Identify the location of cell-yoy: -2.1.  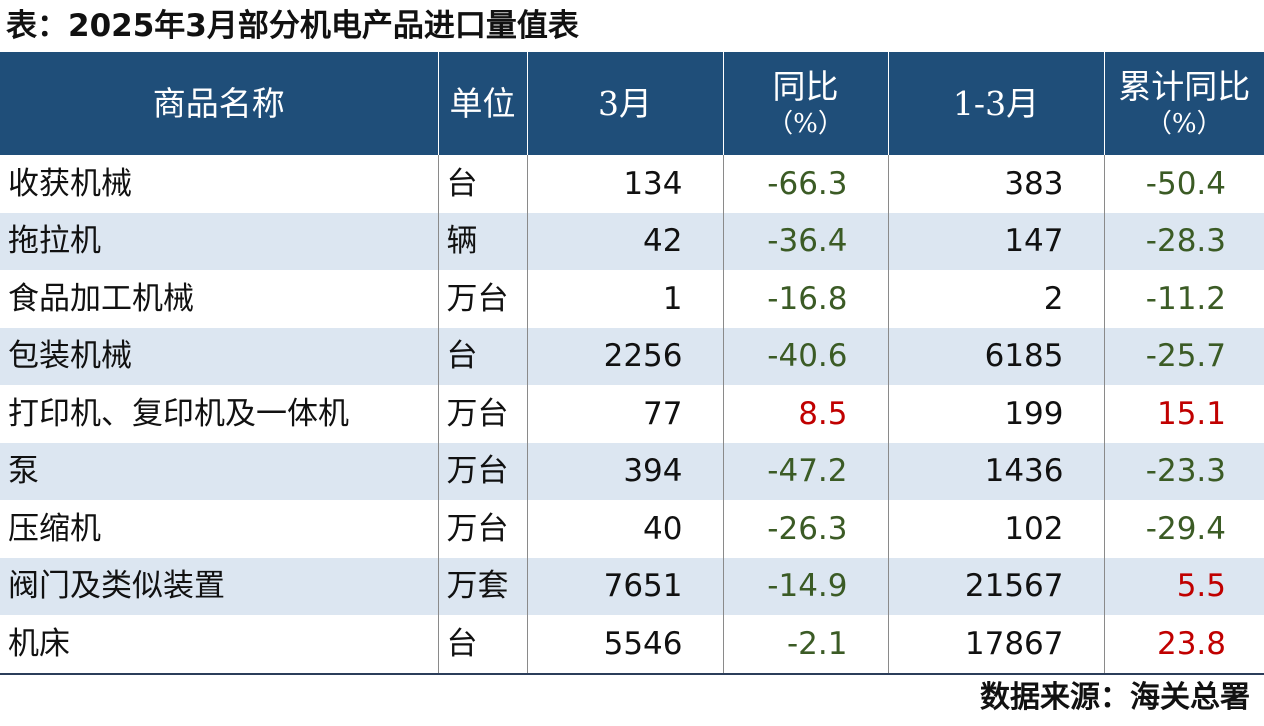
(805, 644).